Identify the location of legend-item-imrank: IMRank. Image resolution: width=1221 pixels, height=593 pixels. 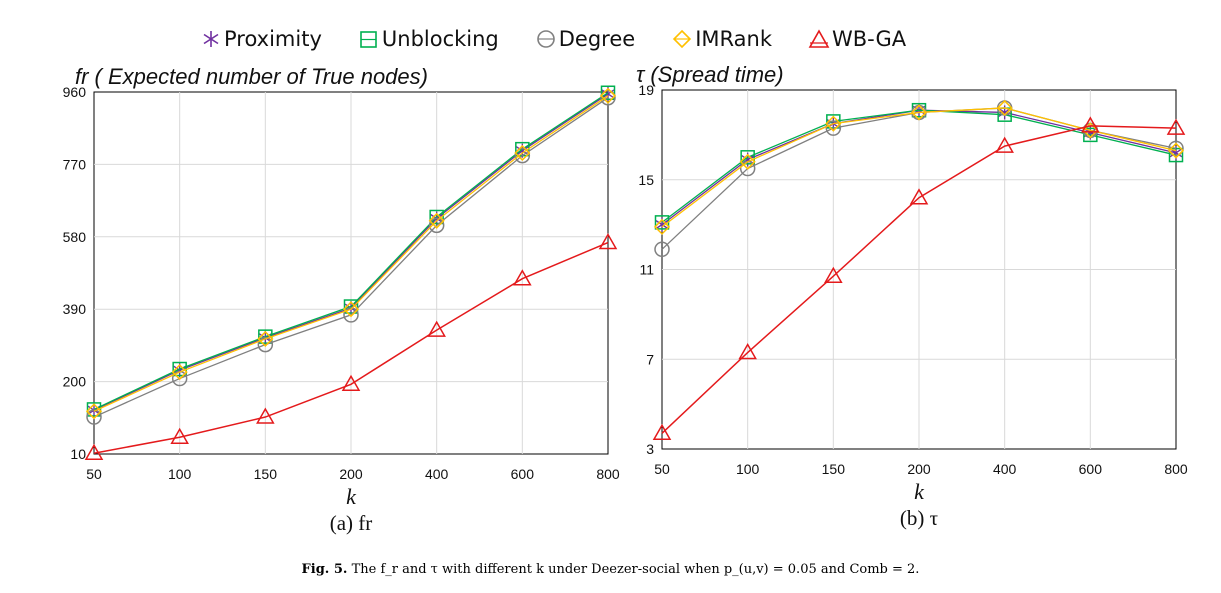
(721, 39).